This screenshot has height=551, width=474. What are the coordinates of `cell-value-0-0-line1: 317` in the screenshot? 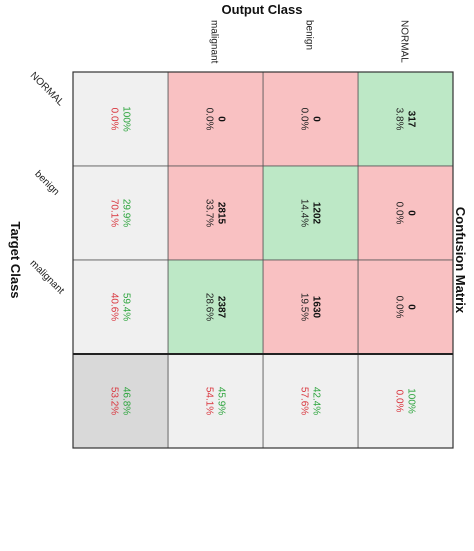 It's located at (411, 119).